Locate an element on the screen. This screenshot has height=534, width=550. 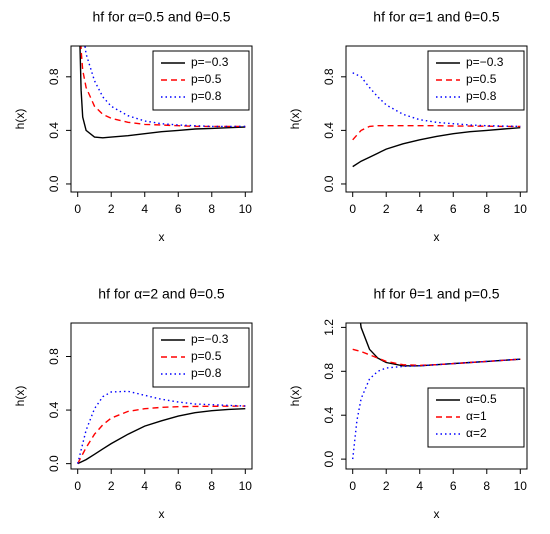
legend: α=0.5 α=1 α=2 is located at coordinates (476, 417).